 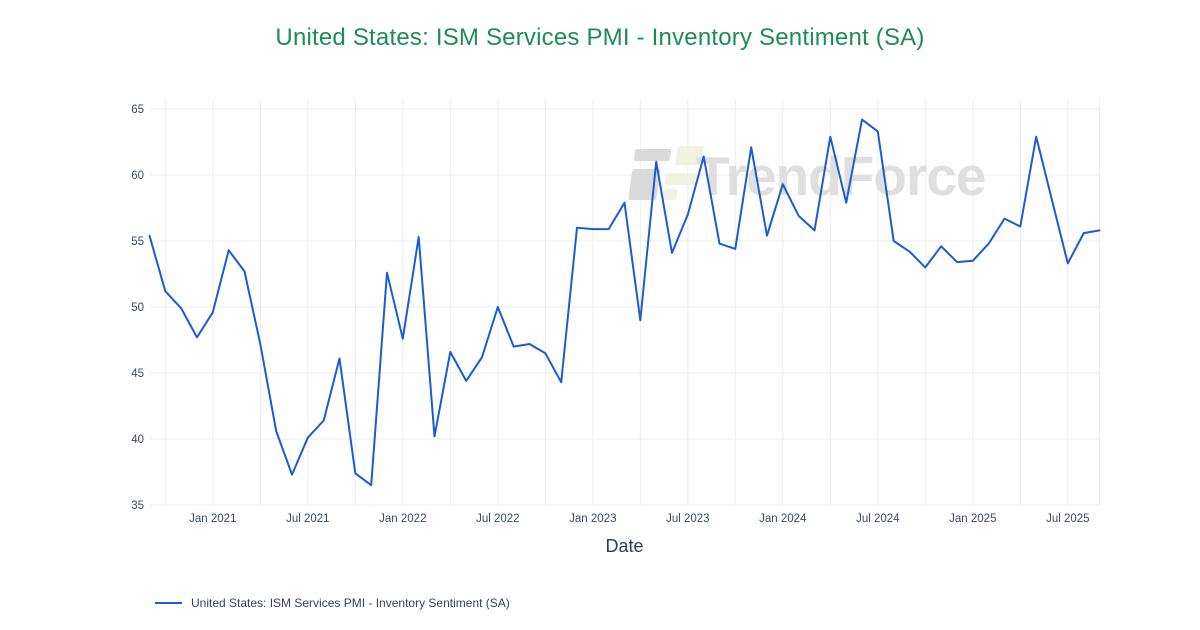 I want to click on svg-text: Jan 2023, so click(x=592, y=519).